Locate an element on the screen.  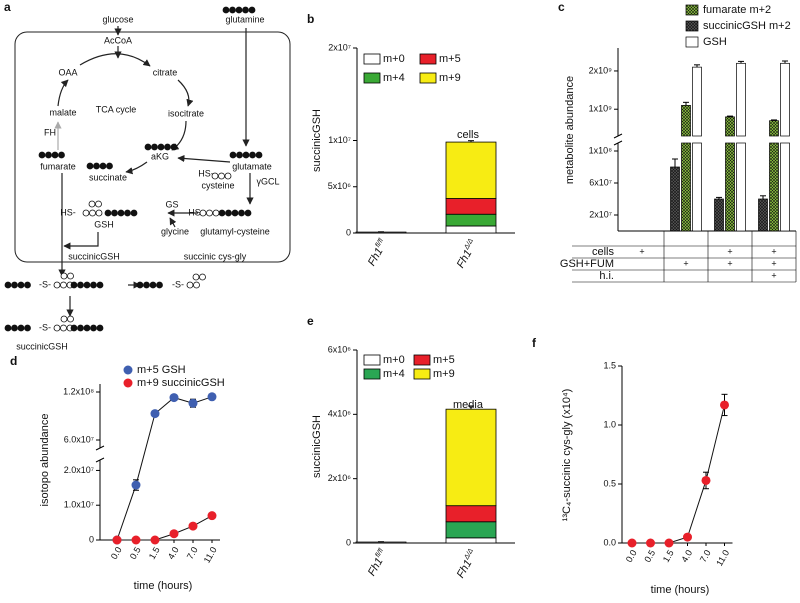
category-superscript: fl/fl is located at coordinates (380, 243).